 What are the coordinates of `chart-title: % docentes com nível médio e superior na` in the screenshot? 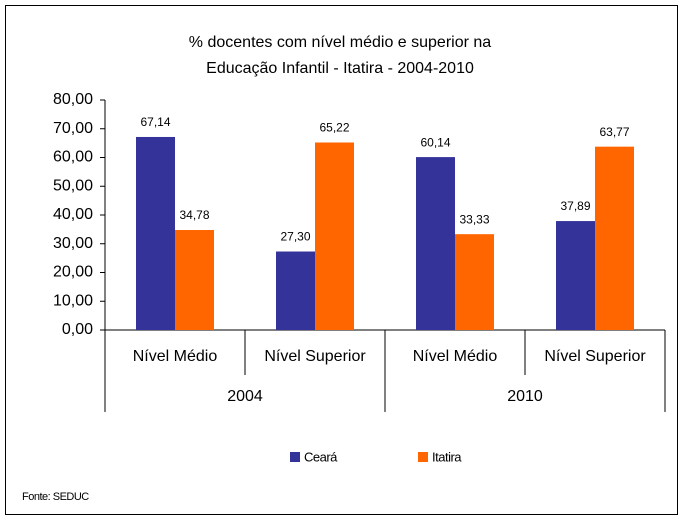 It's located at (340, 42).